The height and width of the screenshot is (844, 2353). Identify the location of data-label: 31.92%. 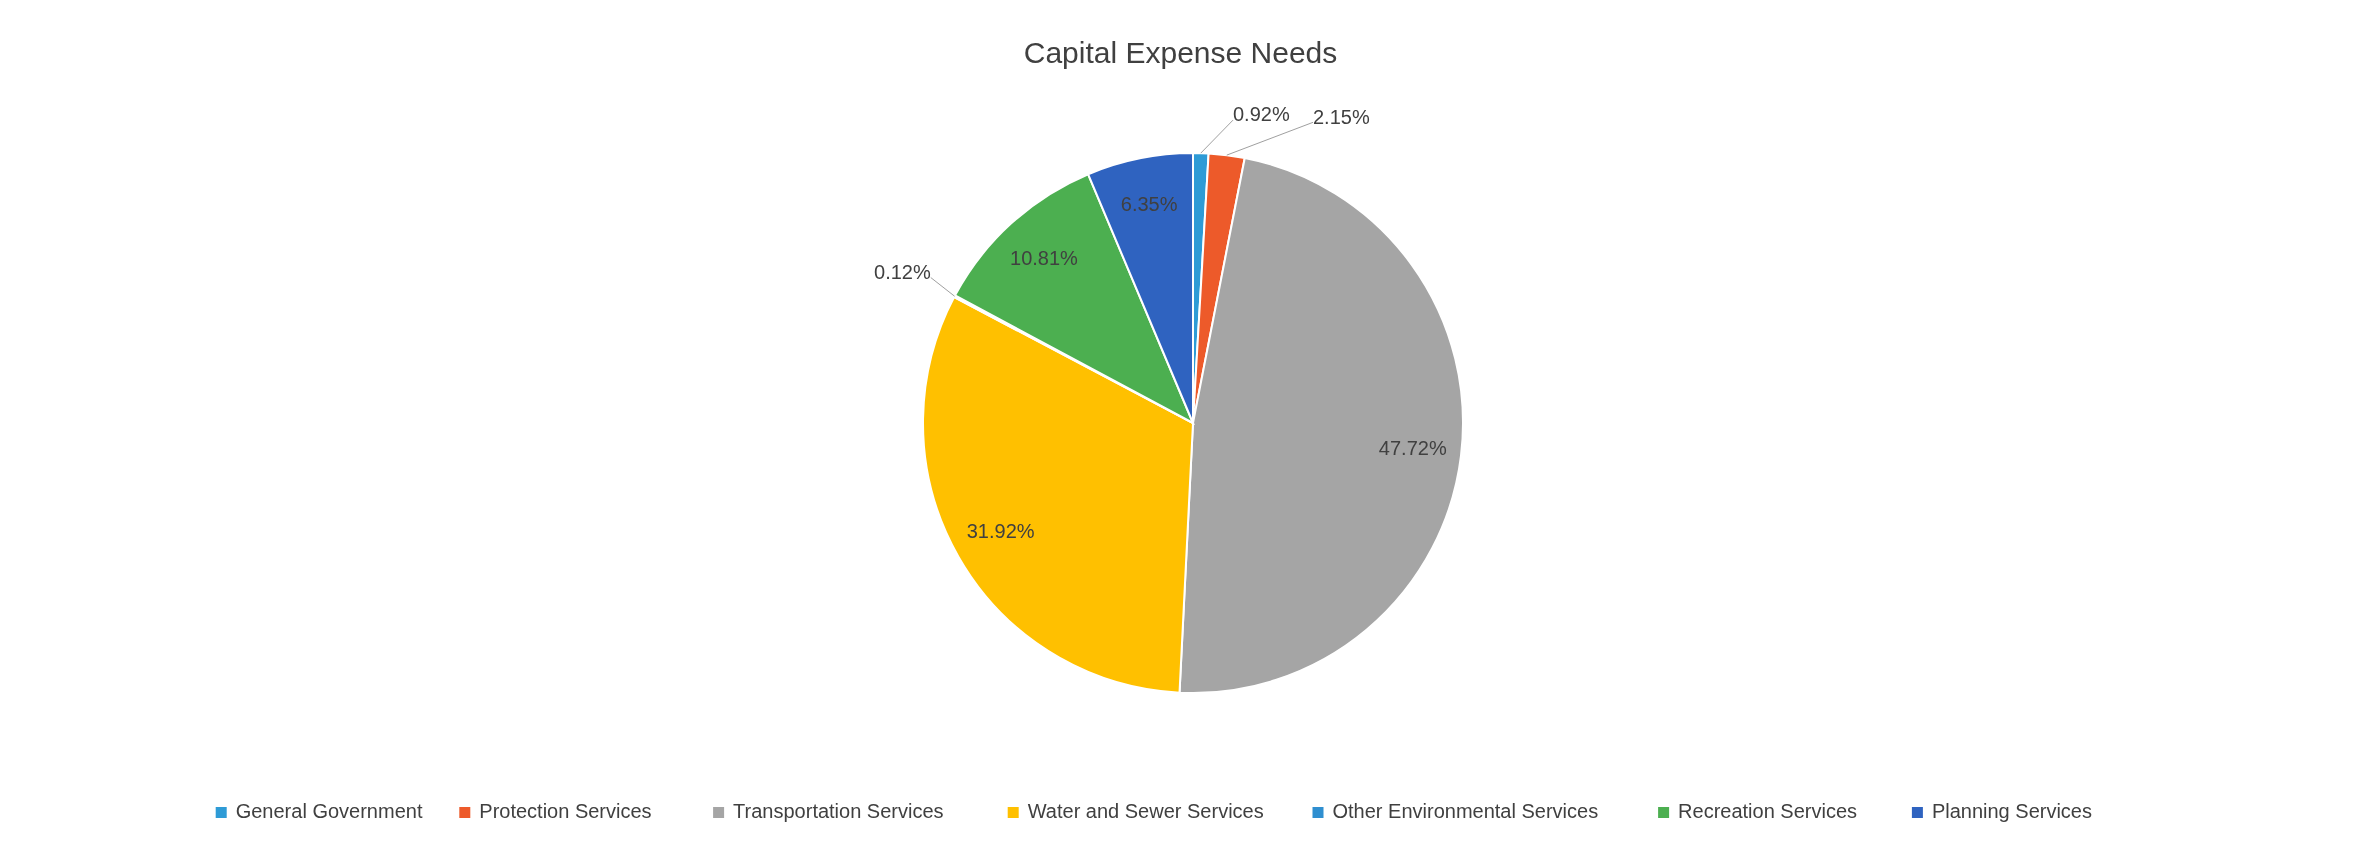
(1000, 530).